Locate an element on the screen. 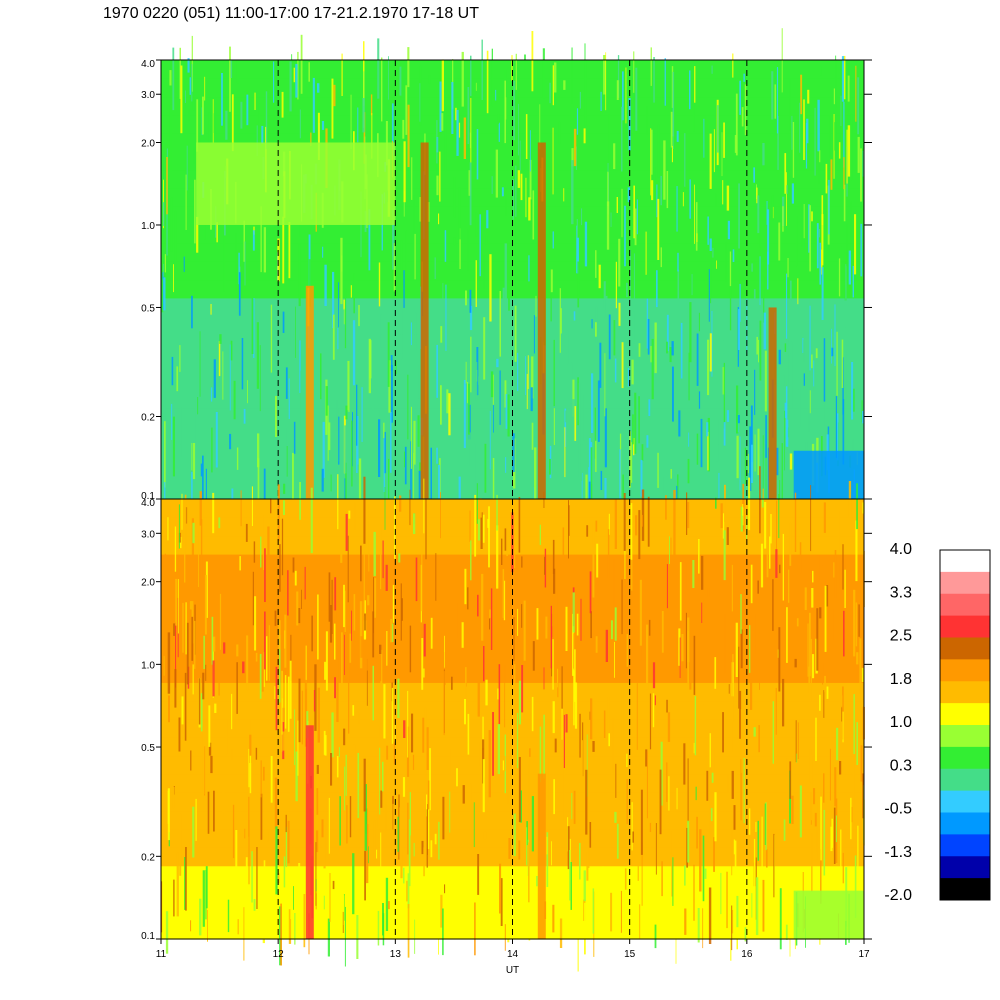  colorbar-frame is located at coordinates (965, 725).